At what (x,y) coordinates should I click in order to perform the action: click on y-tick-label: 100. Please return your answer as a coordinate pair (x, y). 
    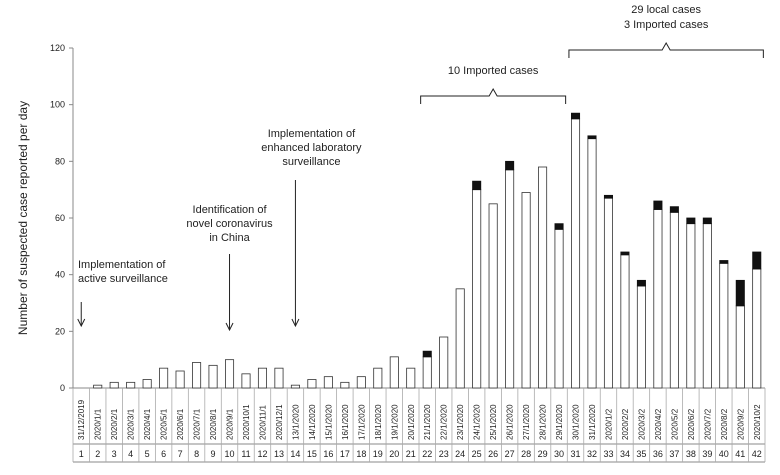
    Looking at the image, I should click on (57, 105).